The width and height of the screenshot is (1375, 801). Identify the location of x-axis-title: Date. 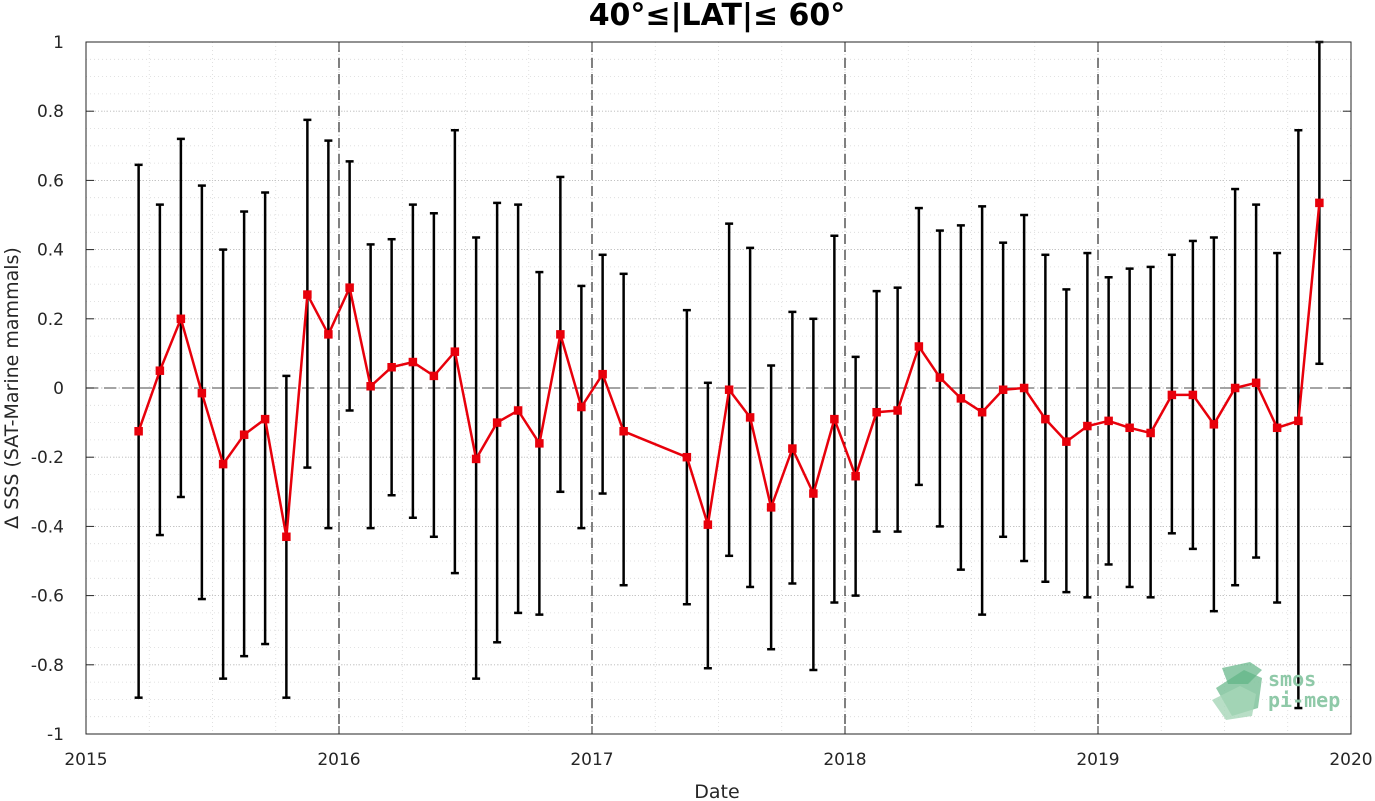
(716, 791).